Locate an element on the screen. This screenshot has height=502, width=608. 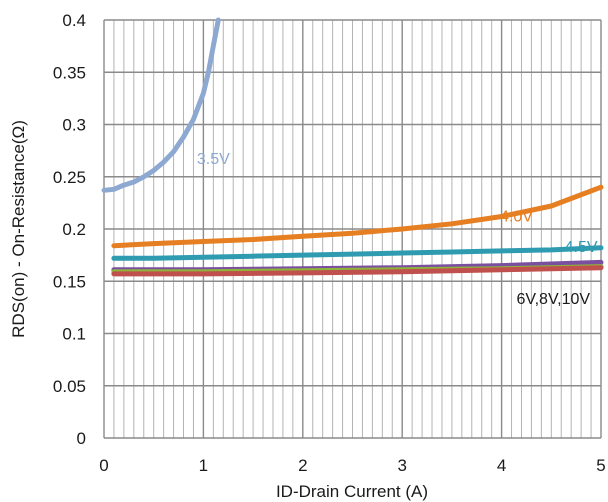
y-tick-label: 0.1 is located at coordinates (74, 334).